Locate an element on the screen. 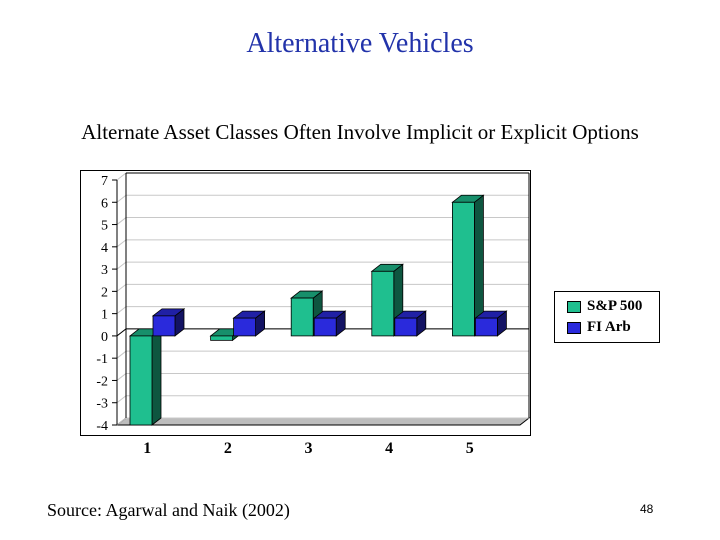 This screenshot has width=720, height=540. legend-swatch-sp500 is located at coordinates (574, 306).